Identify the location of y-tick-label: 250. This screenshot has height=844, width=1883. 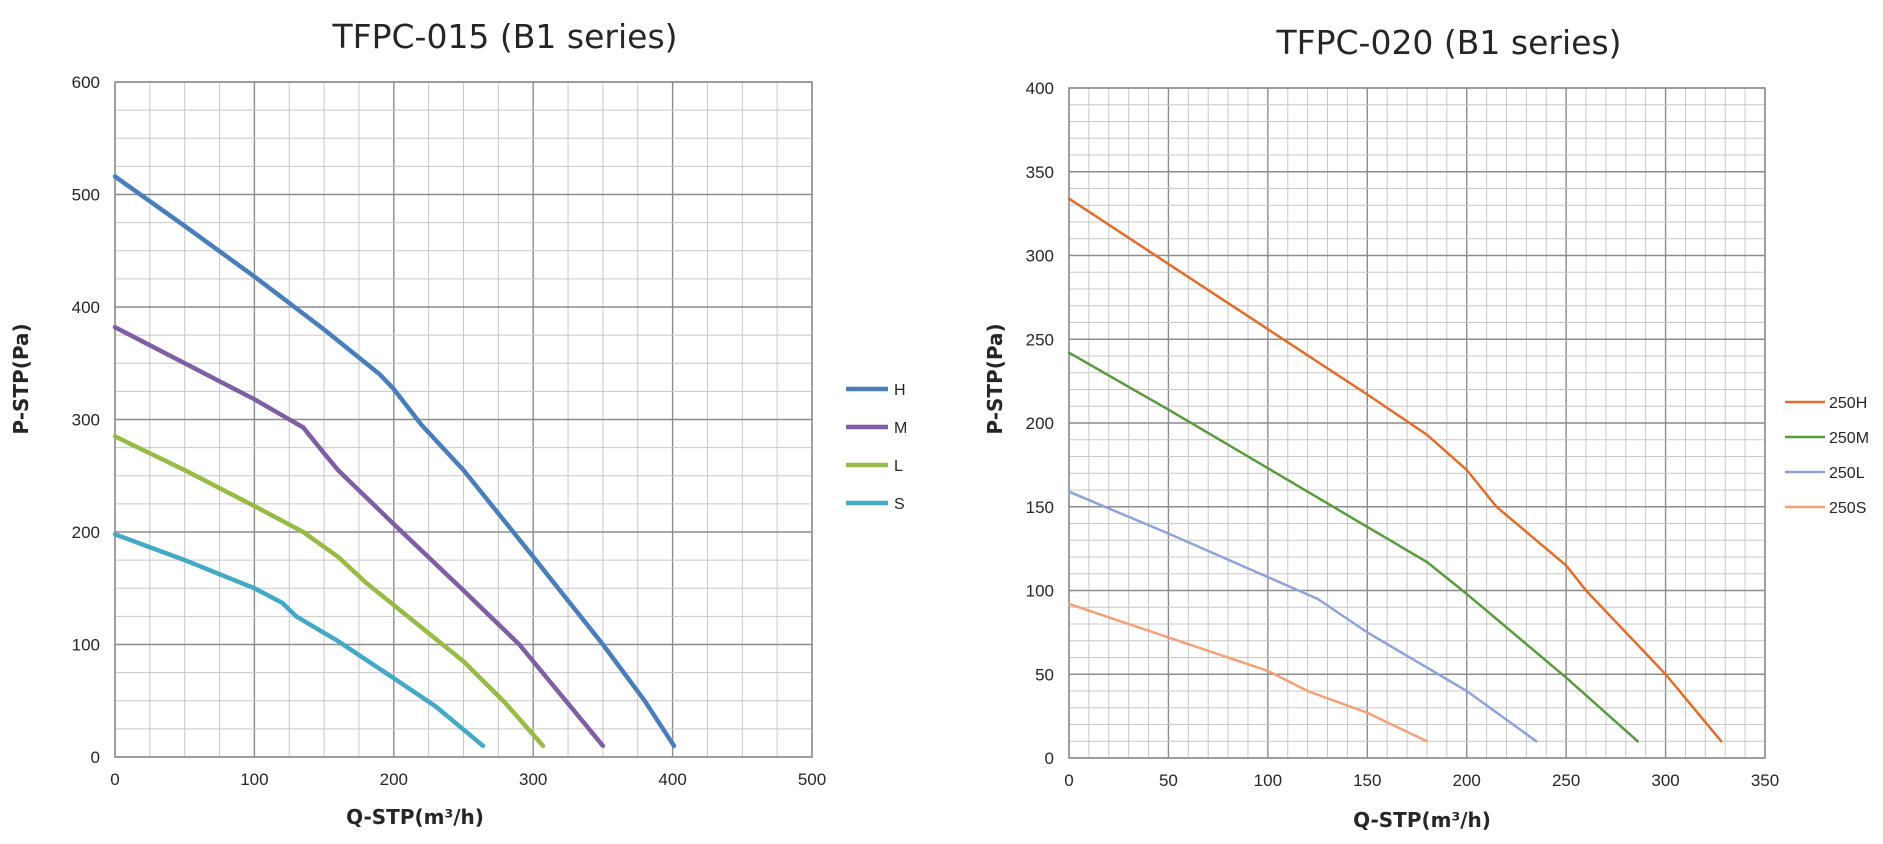
(1040, 339).